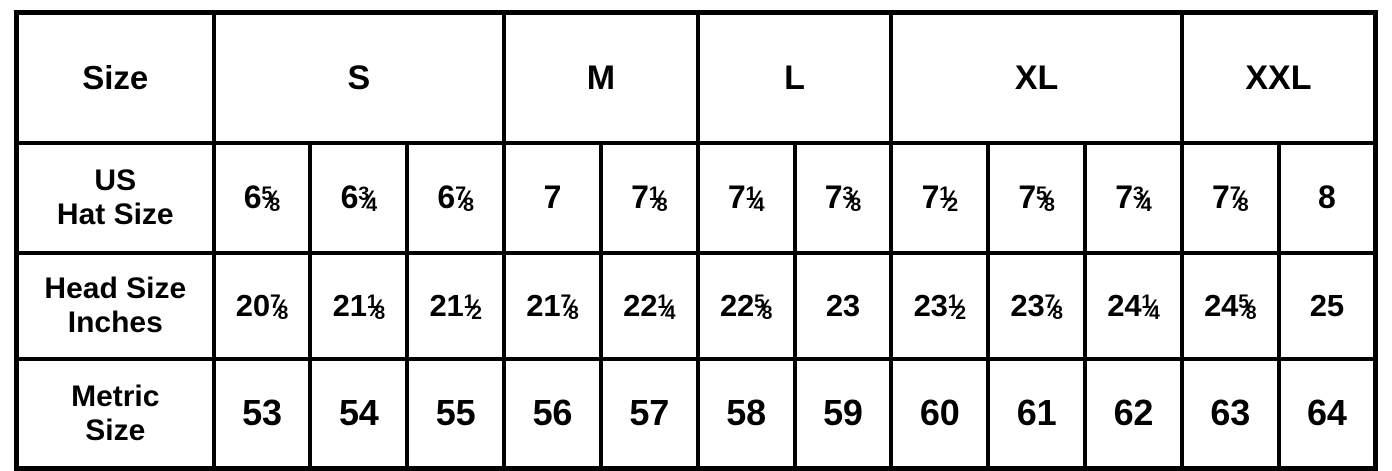 The width and height of the screenshot is (1392, 471). Describe the element at coordinates (115, 396) in the screenshot. I see `row-label-line1: Metric` at that location.